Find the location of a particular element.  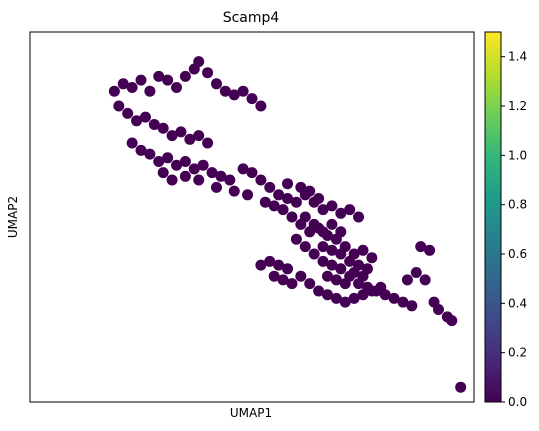

chart-title: Scamp4 is located at coordinates (251, 18).